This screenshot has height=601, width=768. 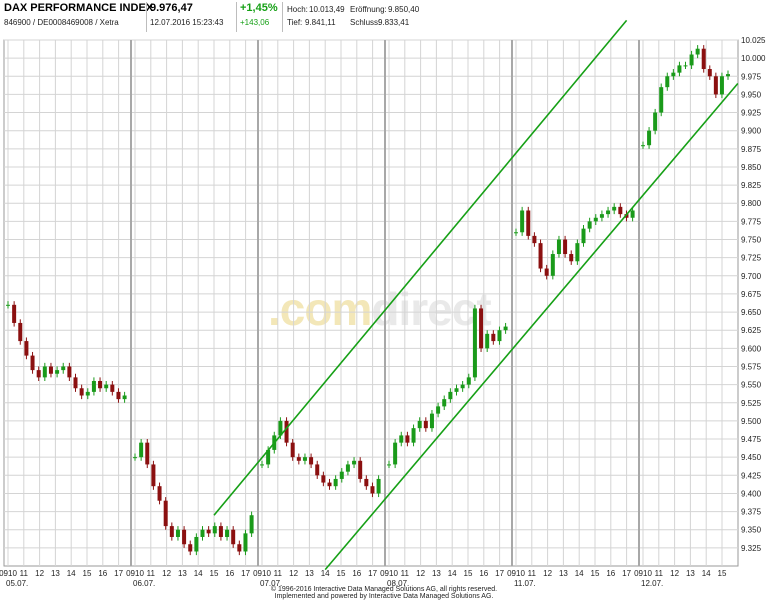 What do you see at coordinates (751, 221) in the screenshot?
I see `y-tick-label: 9.775` at bounding box center [751, 221].